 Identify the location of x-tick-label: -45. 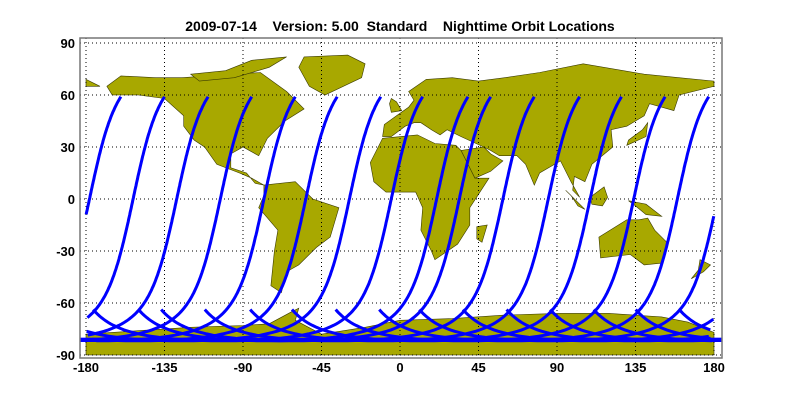
(321, 367).